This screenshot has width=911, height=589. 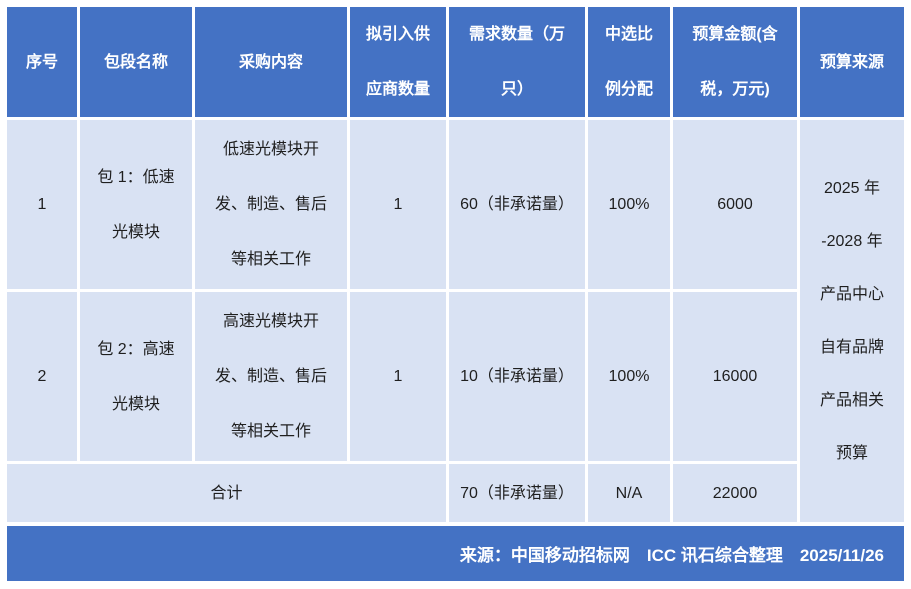 What do you see at coordinates (517, 376) in the screenshot?
I see `row2-demand-quantity: 10（非承诺量）` at bounding box center [517, 376].